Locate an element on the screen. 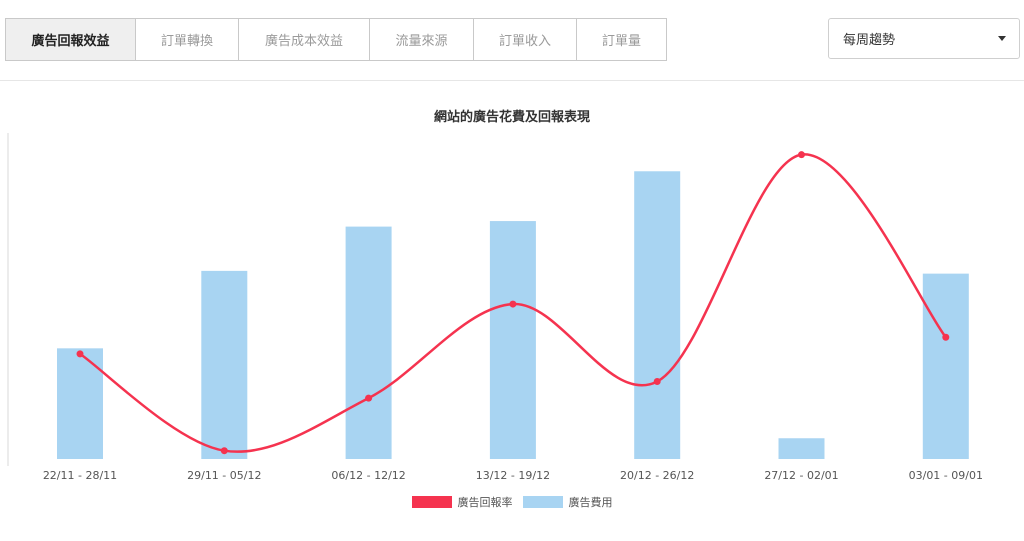 This screenshot has width=1024, height=541. legend: 廣告回報率 廣告費用 is located at coordinates (512, 502).